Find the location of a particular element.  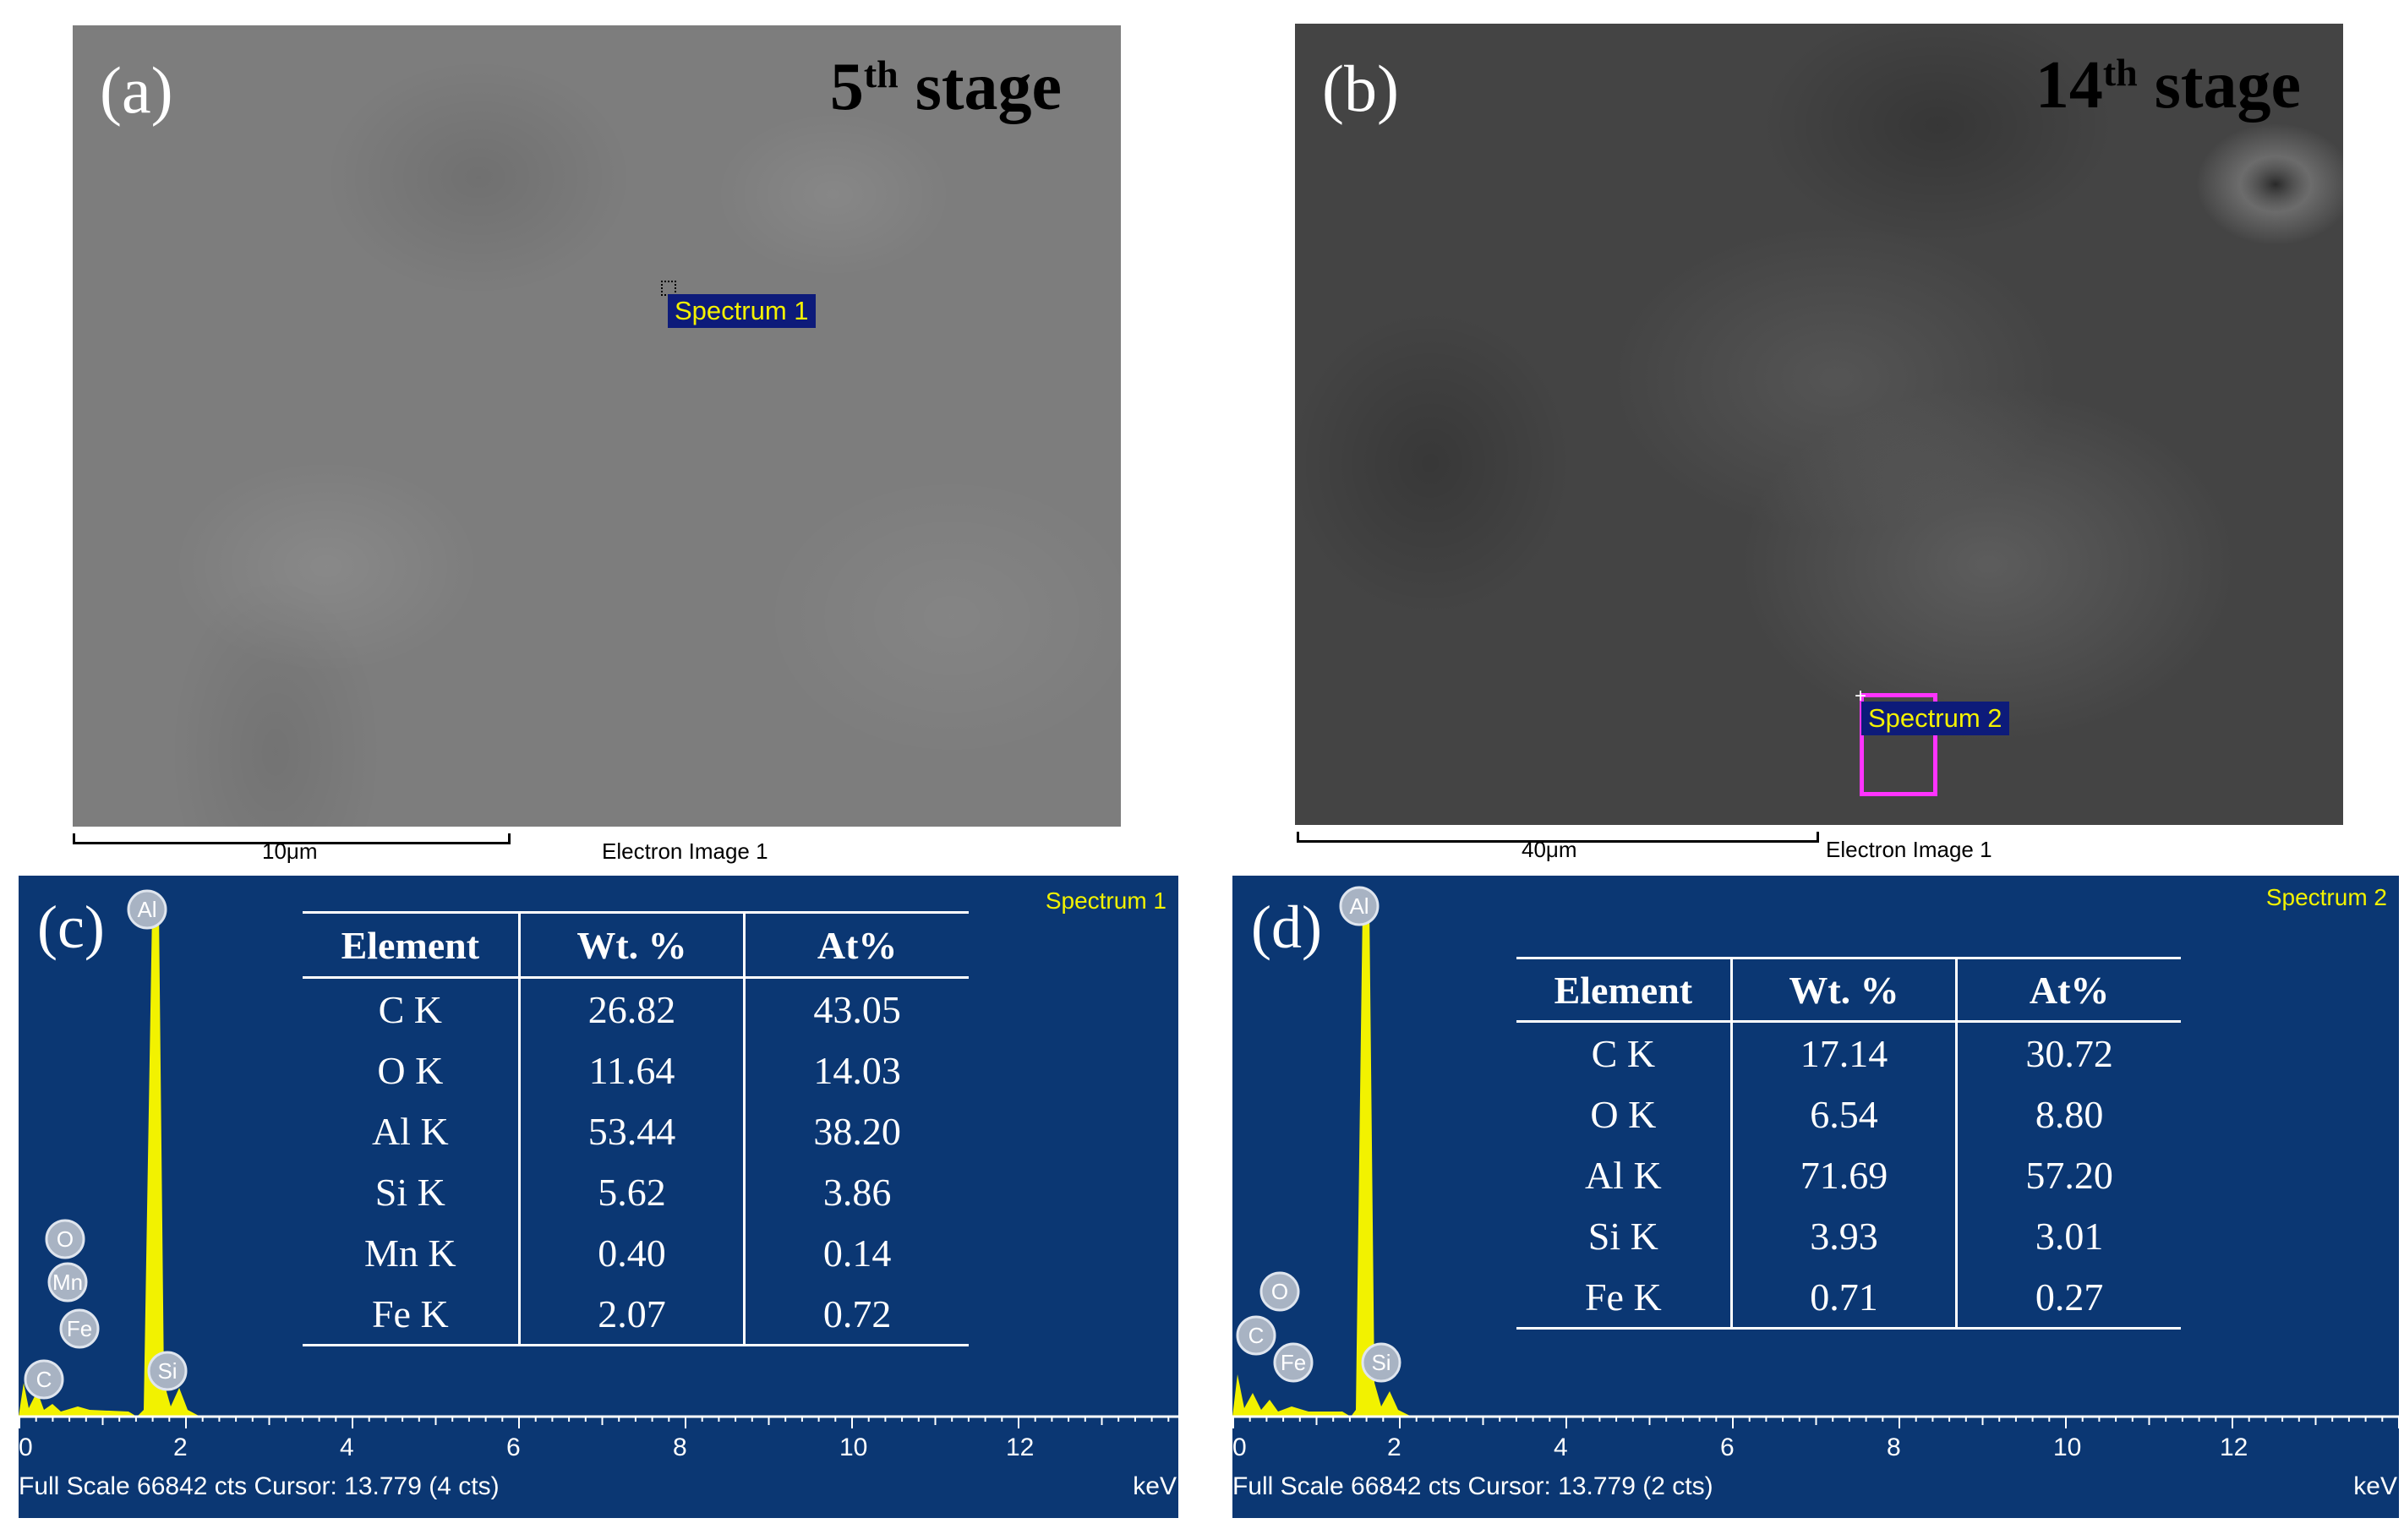

wt-percent-cell: 17.14 is located at coordinates (1843, 1052).